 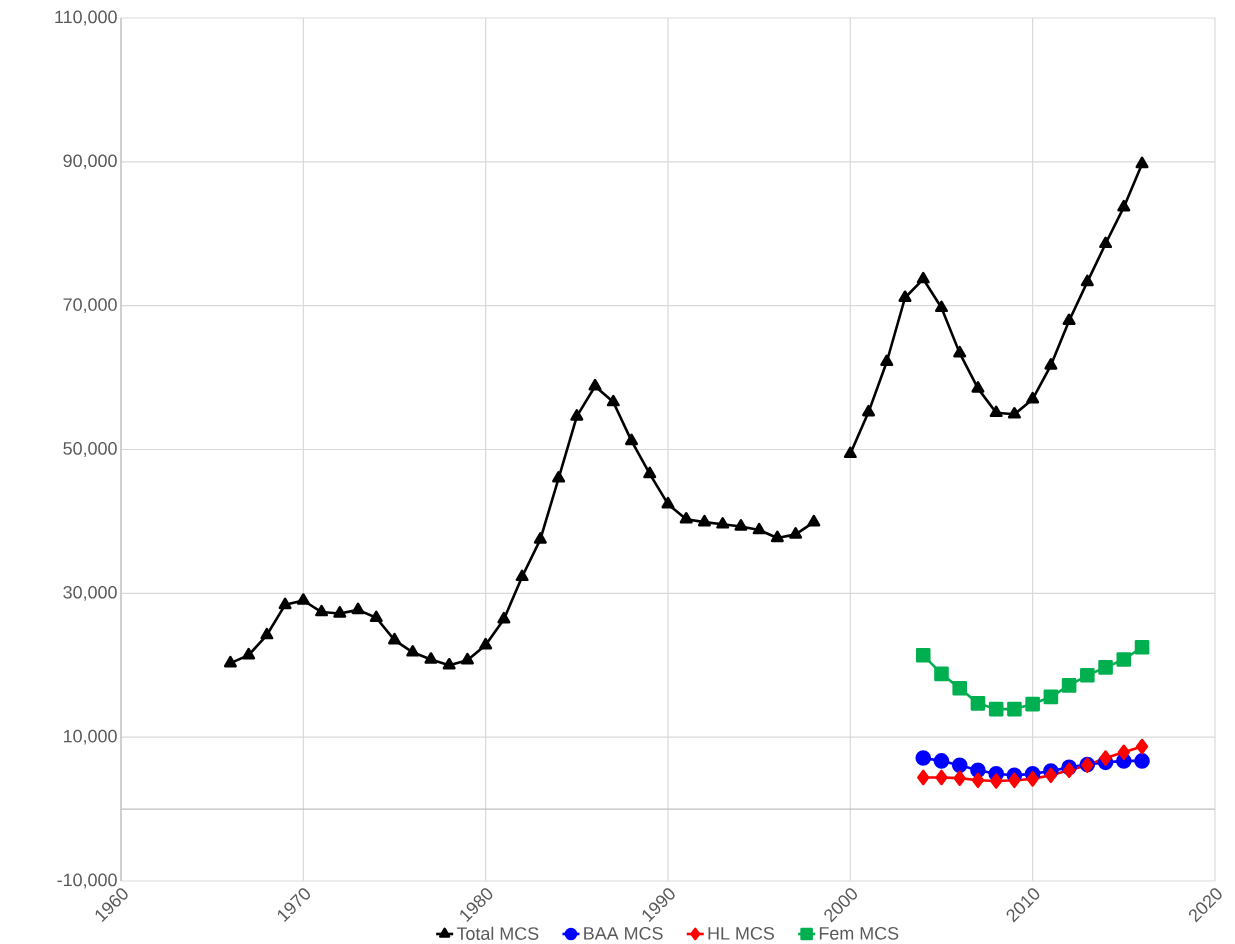 I want to click on y-tick-label: 50,000, so click(x=90, y=449).